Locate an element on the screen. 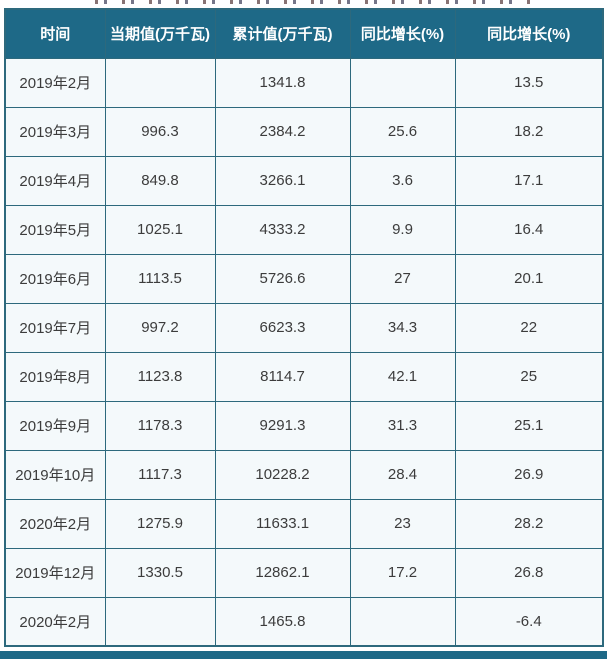 The width and height of the screenshot is (607, 659). value-cell: 3266.1 is located at coordinates (282, 180).